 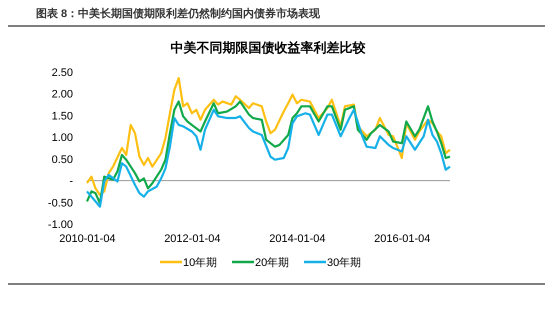 I want to click on legend-label: 20年期, so click(x=272, y=263).